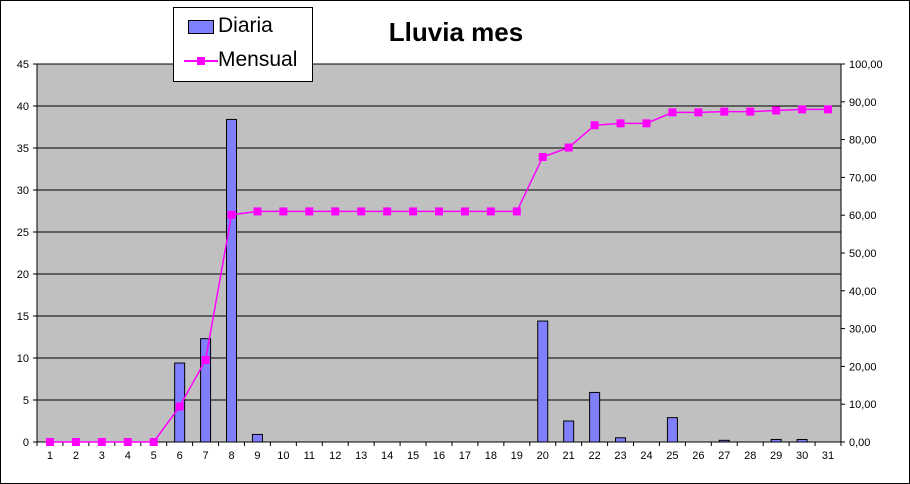  Describe the element at coordinates (23, 275) in the screenshot. I see `left-axis-tick-label: 20` at that location.